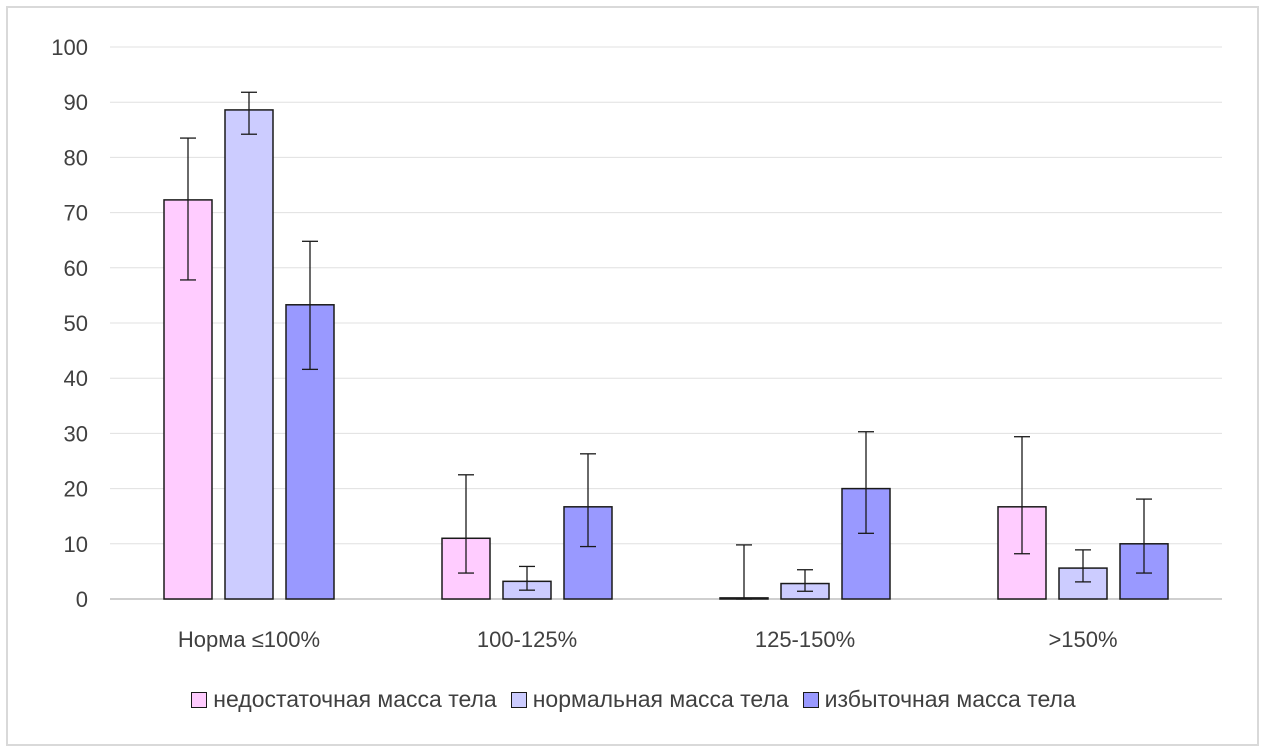 The width and height of the screenshot is (1267, 754). What do you see at coordinates (76, 102) in the screenshot?
I see `y-tick-label-90: 90` at bounding box center [76, 102].